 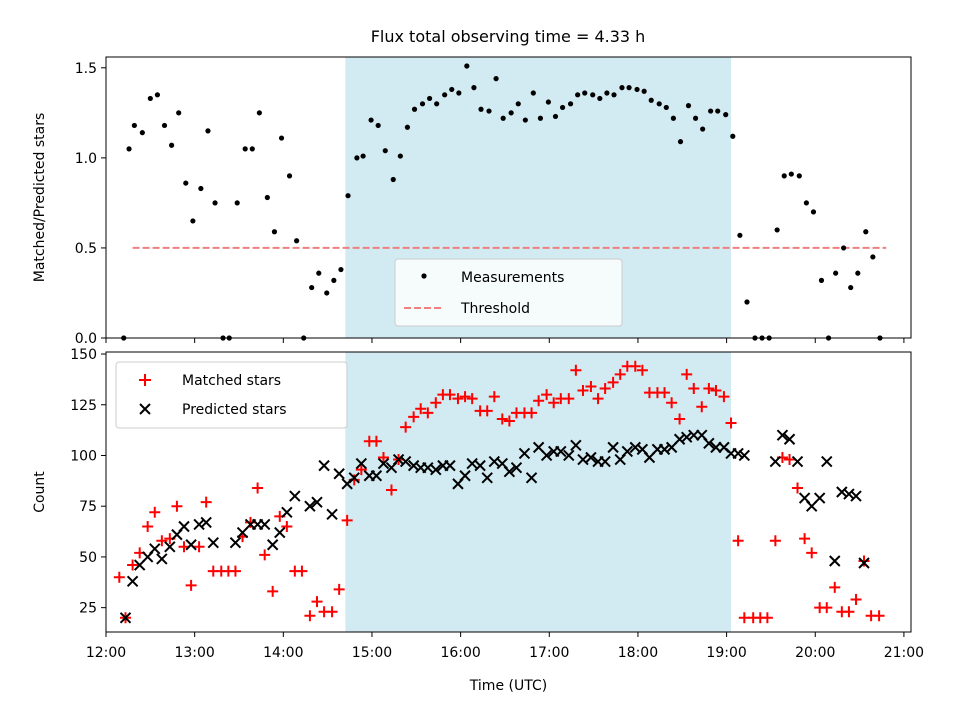 I want to click on y-tick-label: 100, so click(x=83, y=456).